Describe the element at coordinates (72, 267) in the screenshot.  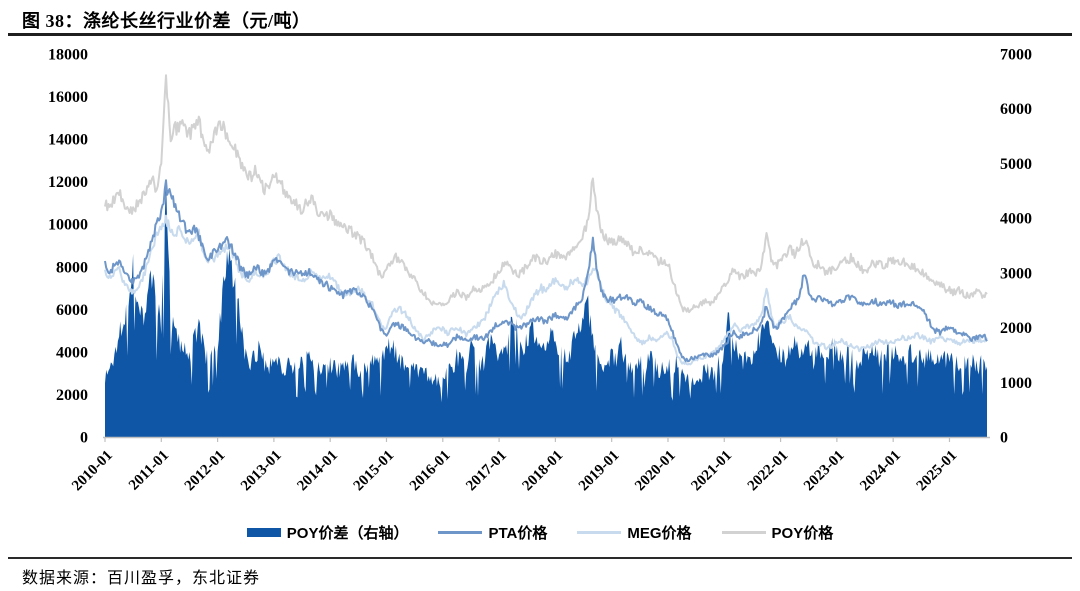
I see `svg-text: 8000` at that location.